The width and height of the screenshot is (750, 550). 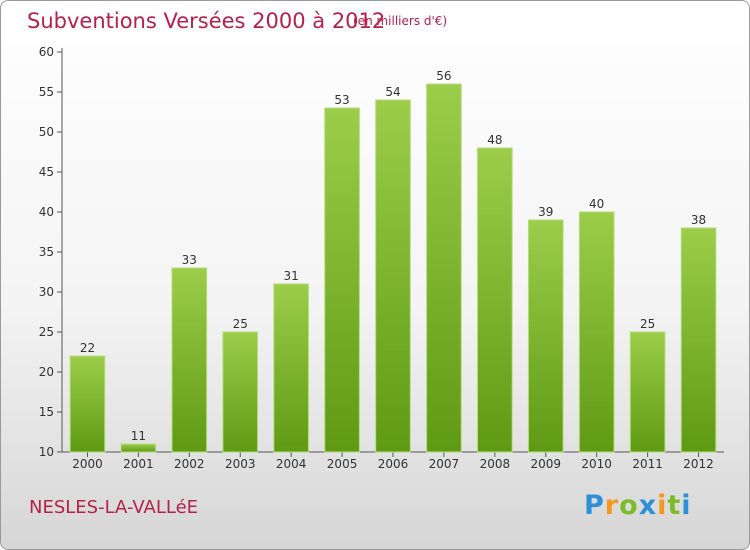 I want to click on y-tick-label: 15, so click(x=46, y=412).